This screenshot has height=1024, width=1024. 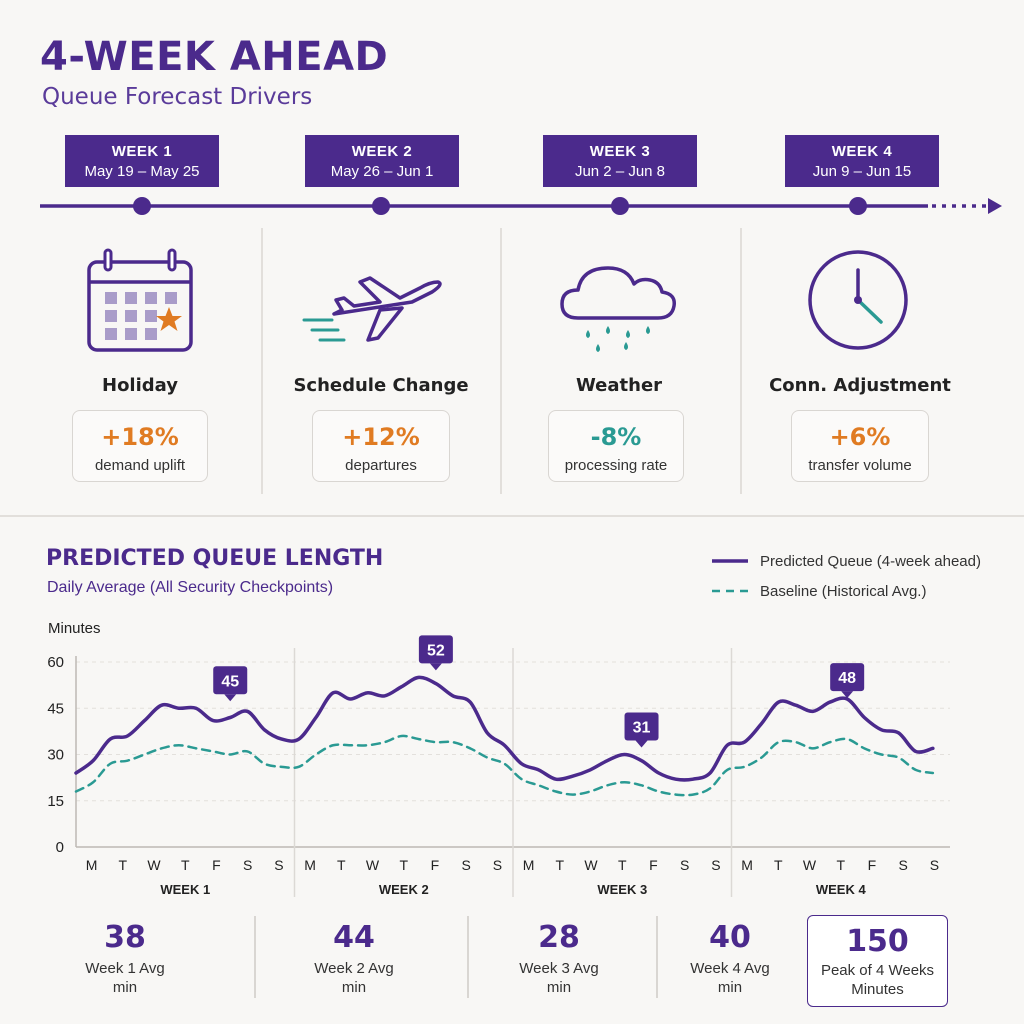 What do you see at coordinates (354, 937) in the screenshot?
I see `stat-value: 44` at bounding box center [354, 937].